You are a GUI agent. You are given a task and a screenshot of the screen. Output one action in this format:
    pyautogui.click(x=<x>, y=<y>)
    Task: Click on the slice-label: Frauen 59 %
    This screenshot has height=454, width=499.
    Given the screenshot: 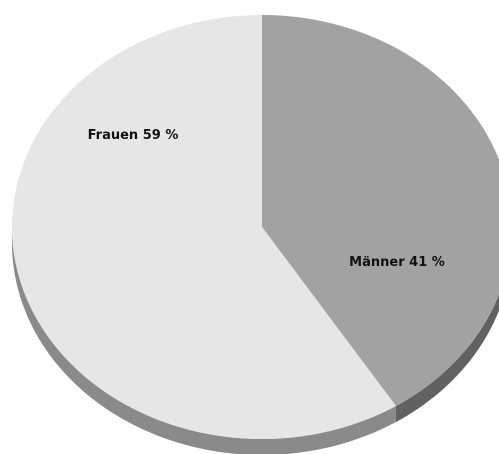 What is the action you would take?
    pyautogui.click(x=133, y=135)
    